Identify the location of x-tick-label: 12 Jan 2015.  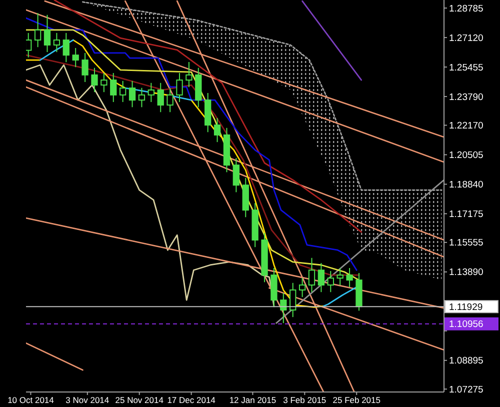
(252, 400).